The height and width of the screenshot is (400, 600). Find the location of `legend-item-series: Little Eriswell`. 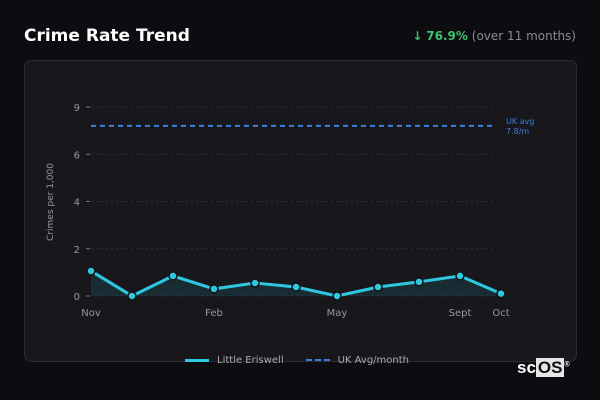

legend-item-series: Little Eriswell is located at coordinates (234, 360).